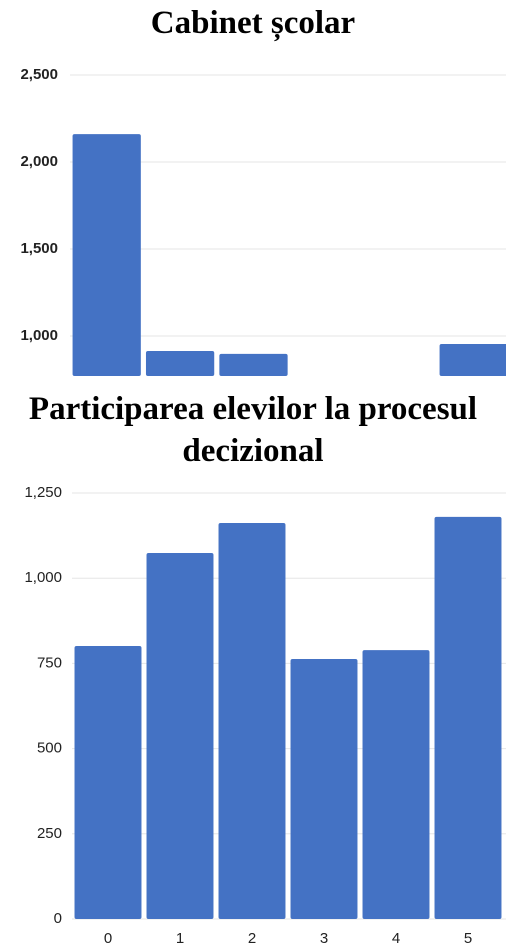 The image size is (506, 947). I want to click on y-tick-label: 2,000, so click(39, 161).